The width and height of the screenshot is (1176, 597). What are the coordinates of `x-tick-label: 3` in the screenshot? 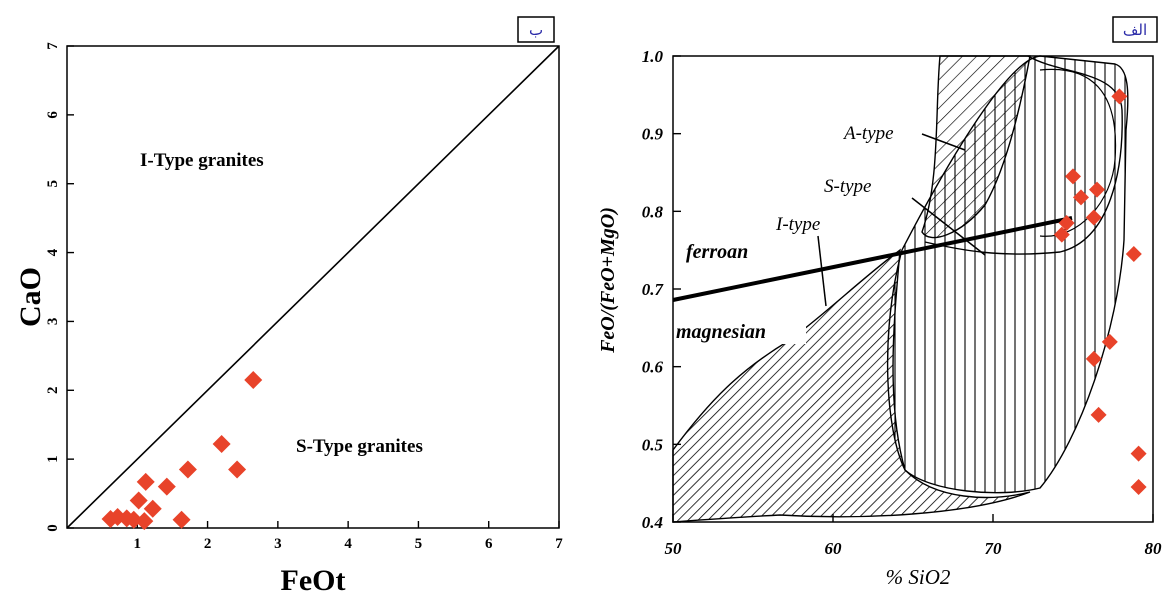 It's located at (278, 544).